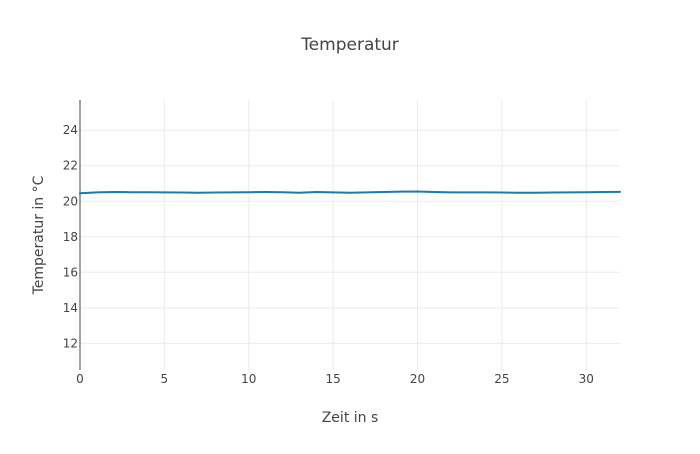  Describe the element at coordinates (70, 272) in the screenshot. I see `y-tick-label: 16` at that location.